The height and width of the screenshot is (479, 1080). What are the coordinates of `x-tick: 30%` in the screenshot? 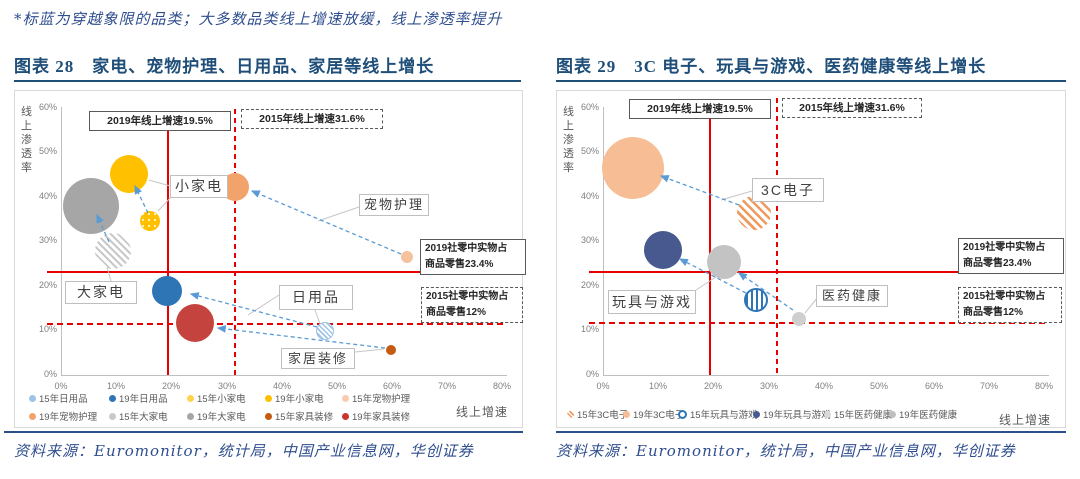 It's located at (226, 386).